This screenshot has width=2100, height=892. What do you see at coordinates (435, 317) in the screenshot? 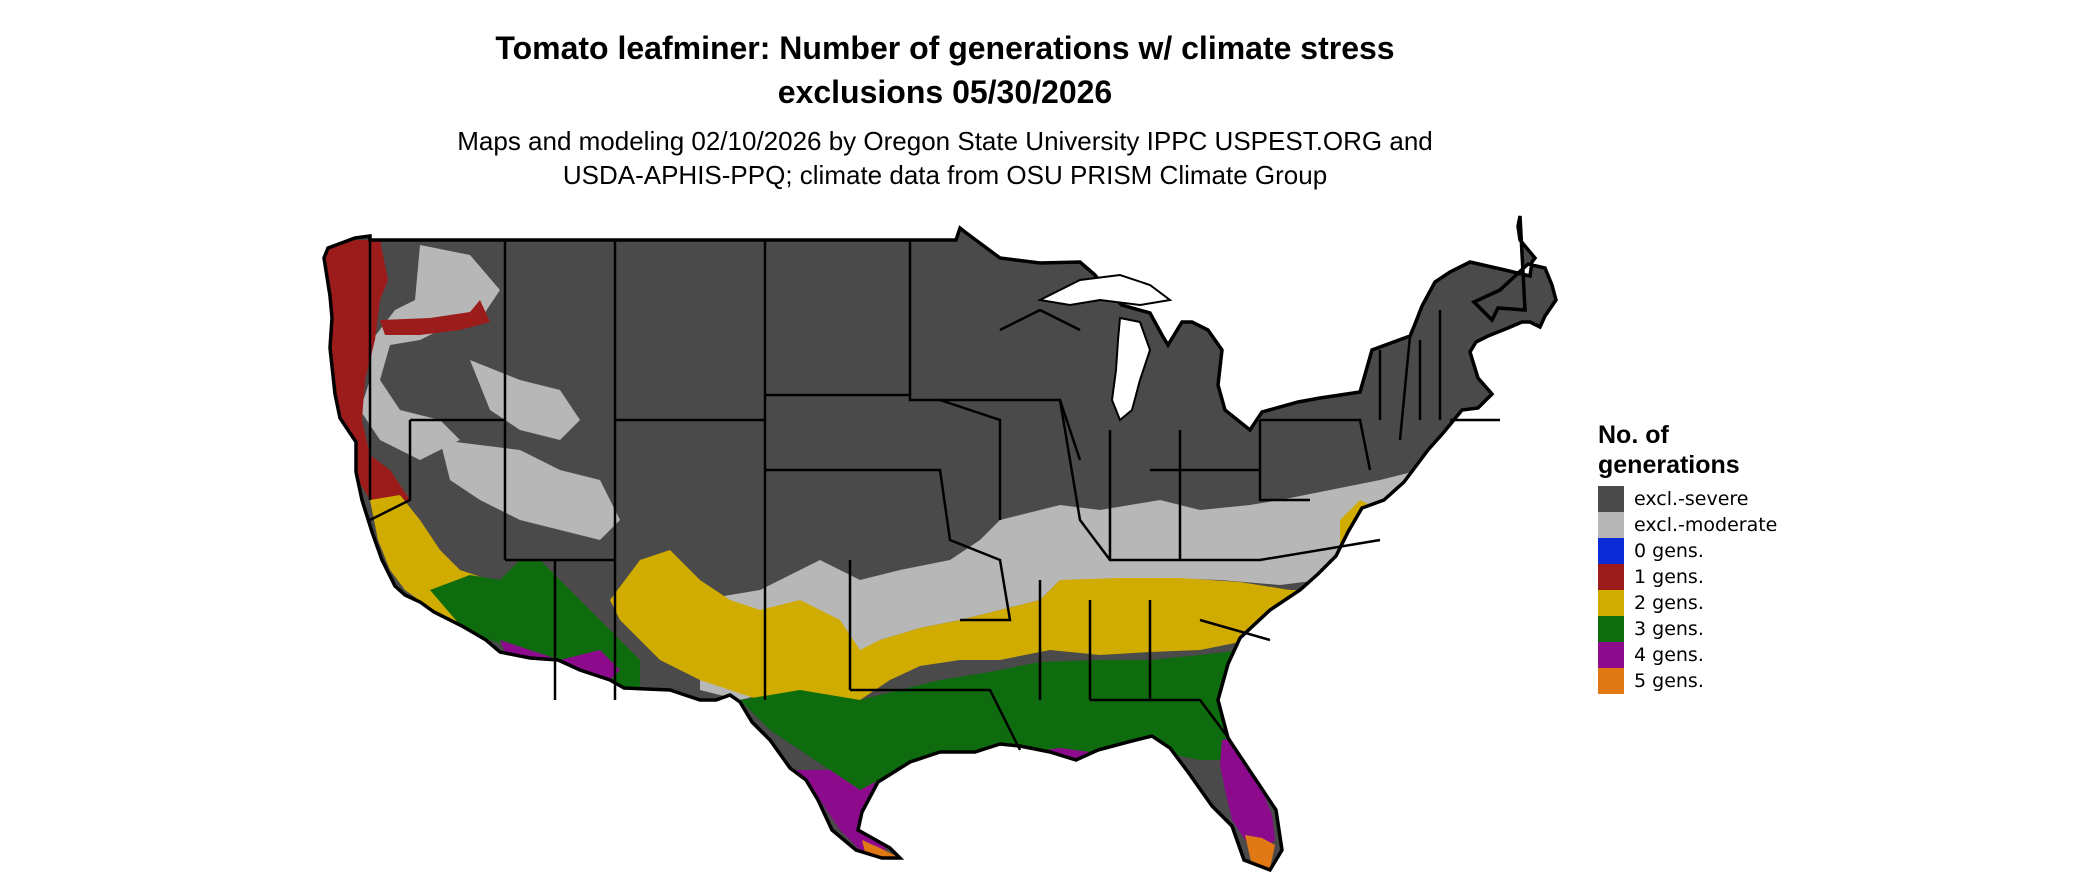
I see `region-1-gen-columbia` at bounding box center [435, 317].